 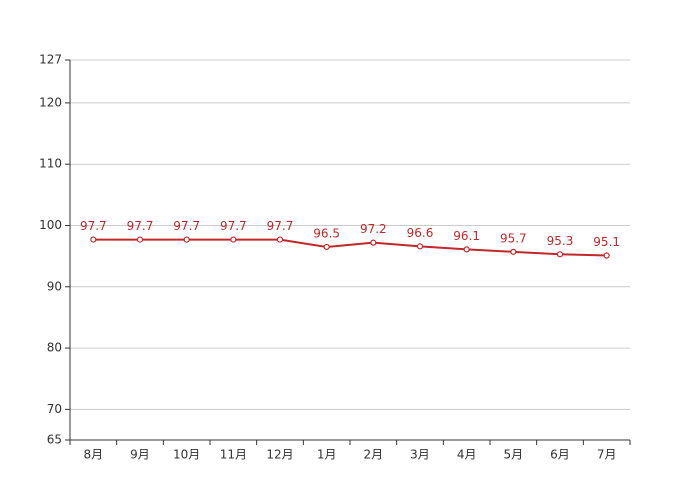 What do you see at coordinates (350, 247) in the screenshot?
I see `series-line` at bounding box center [350, 247].